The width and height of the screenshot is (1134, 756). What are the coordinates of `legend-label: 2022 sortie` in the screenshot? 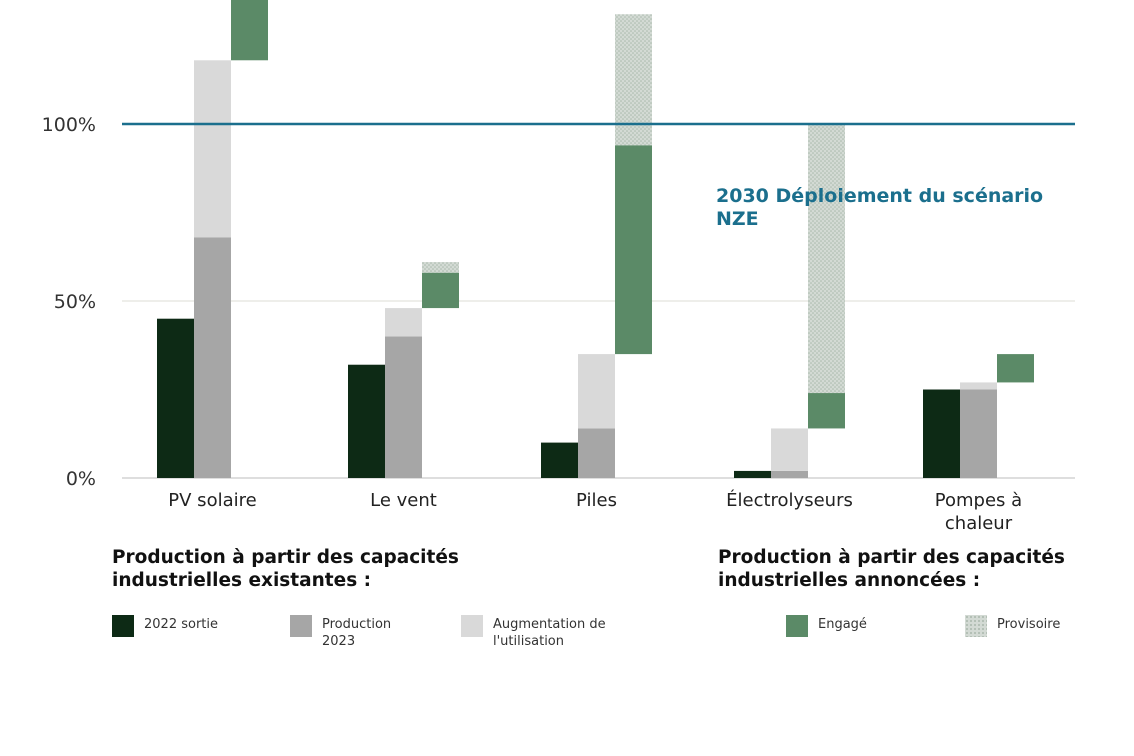 It's located at (181, 624).